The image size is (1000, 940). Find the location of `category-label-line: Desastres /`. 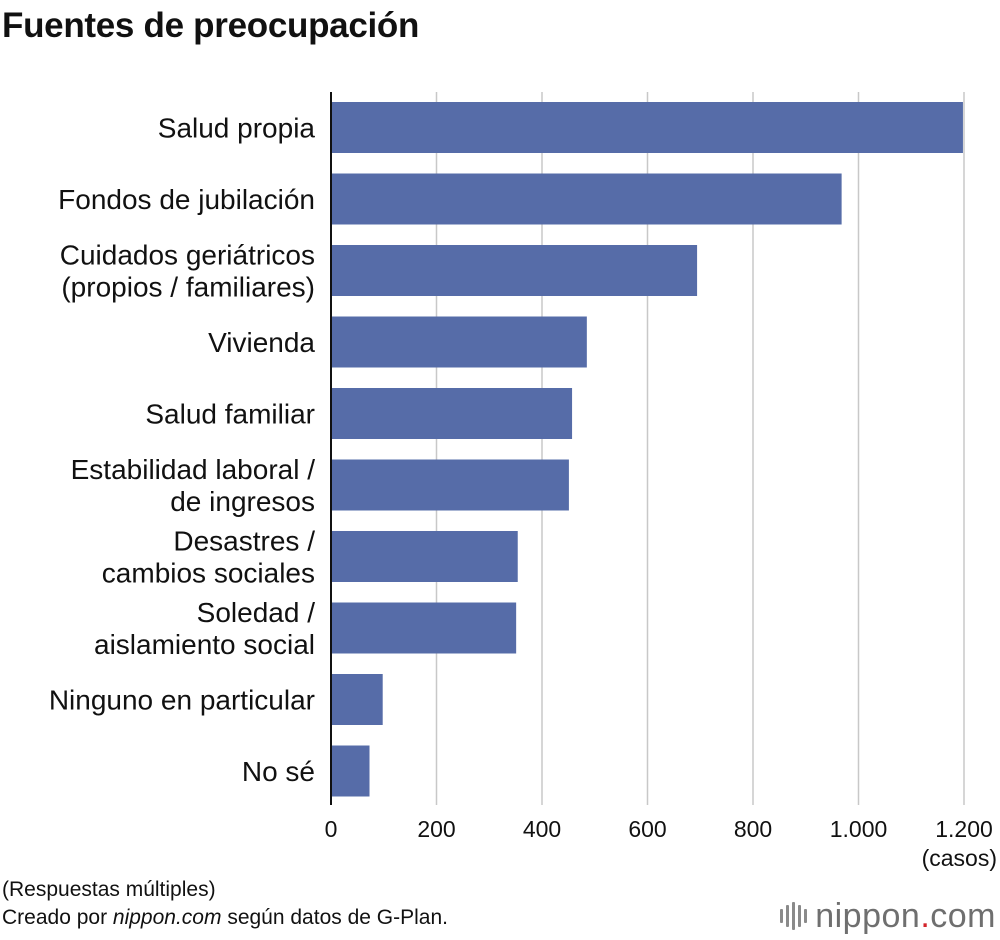

category-label-line: Desastres / is located at coordinates (244, 541).